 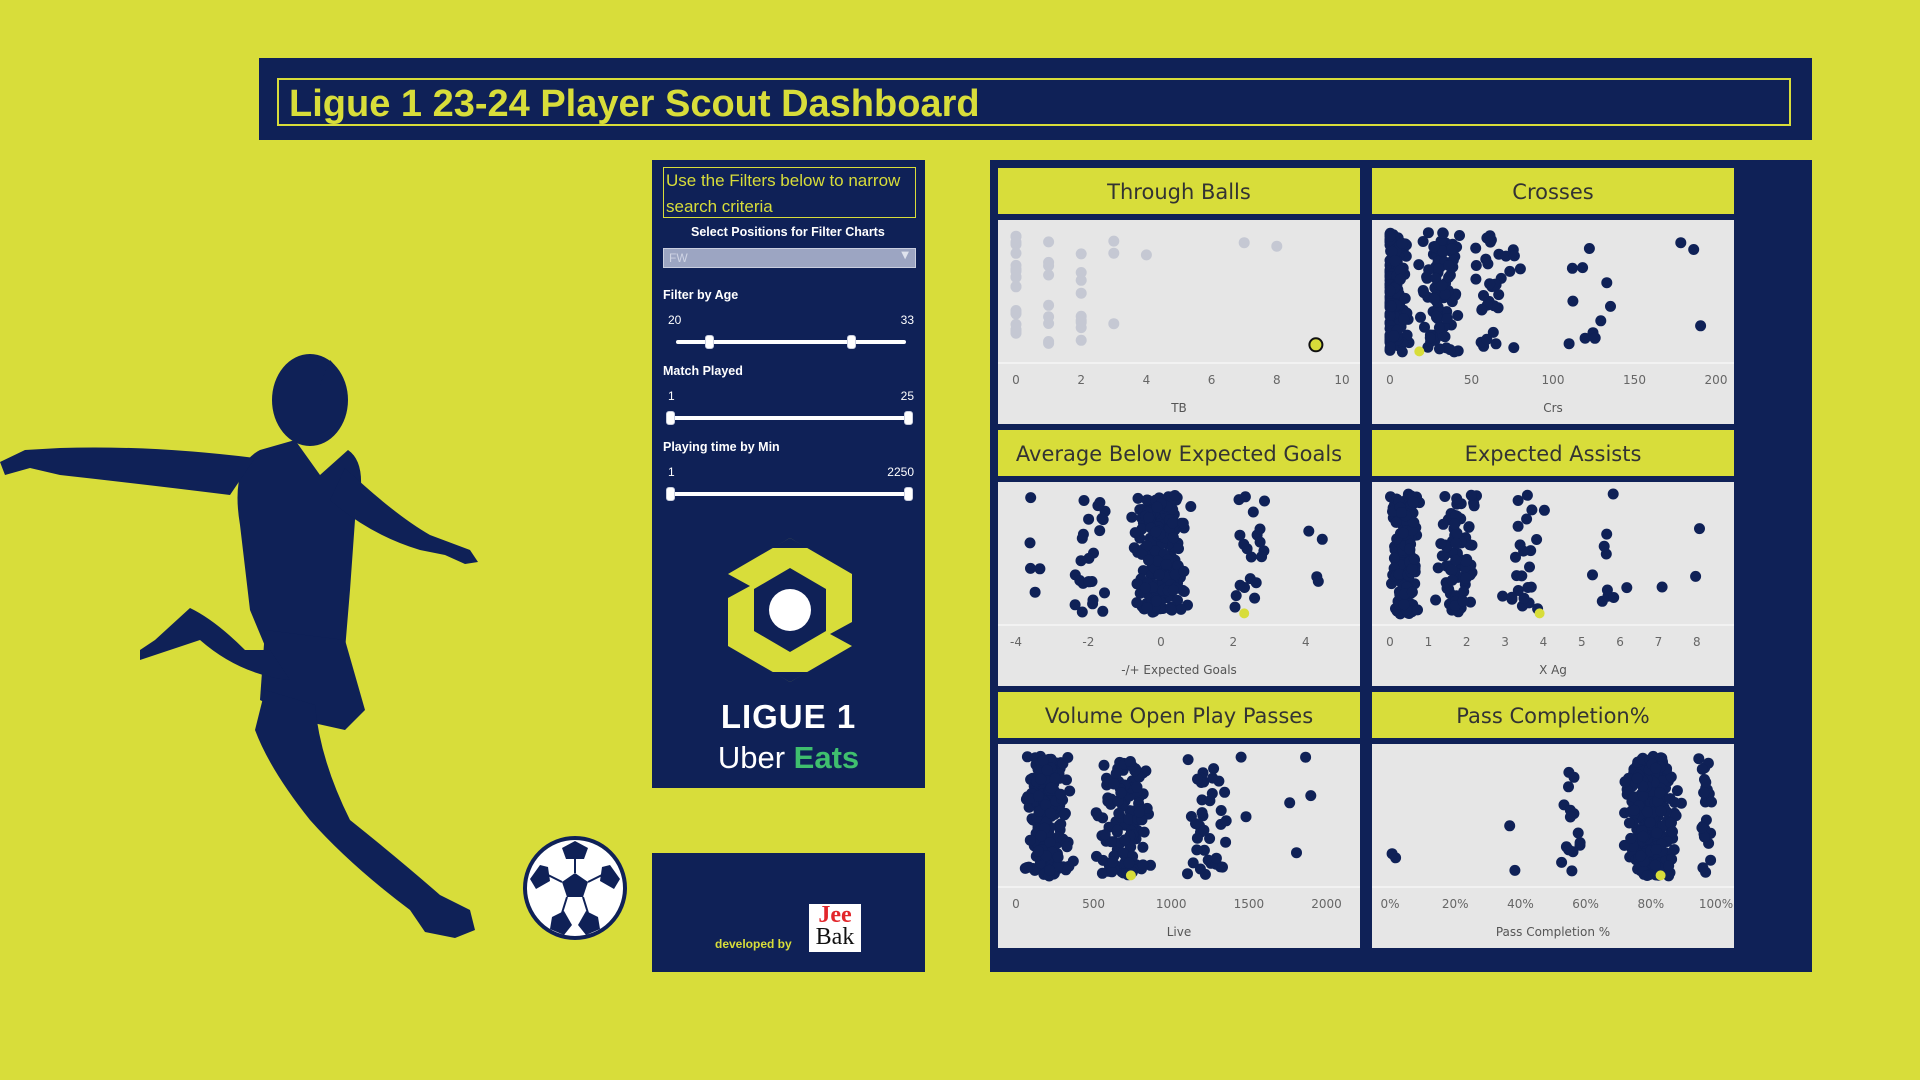 I want to click on scatter-plot: 0 50 100 150 200 Crs, so click(x=1553, y=322).